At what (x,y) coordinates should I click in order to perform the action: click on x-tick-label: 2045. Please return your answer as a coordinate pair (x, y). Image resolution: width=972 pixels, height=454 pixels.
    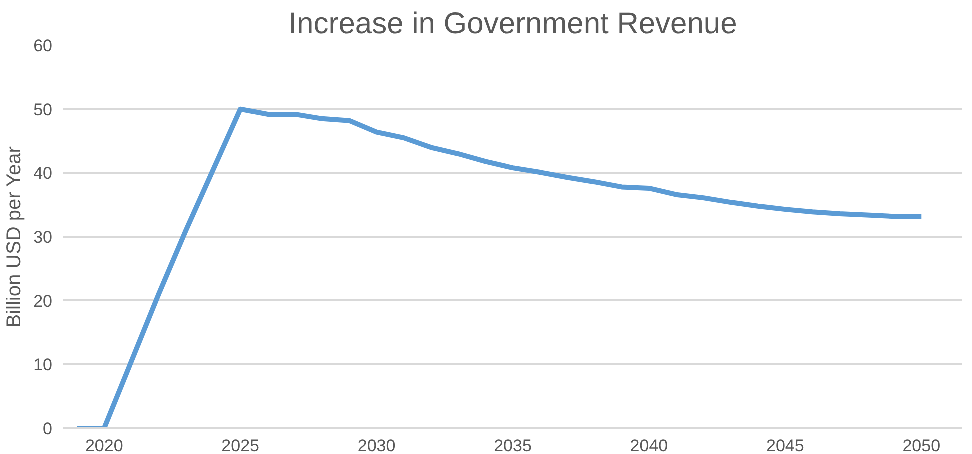
    Looking at the image, I should click on (785, 445).